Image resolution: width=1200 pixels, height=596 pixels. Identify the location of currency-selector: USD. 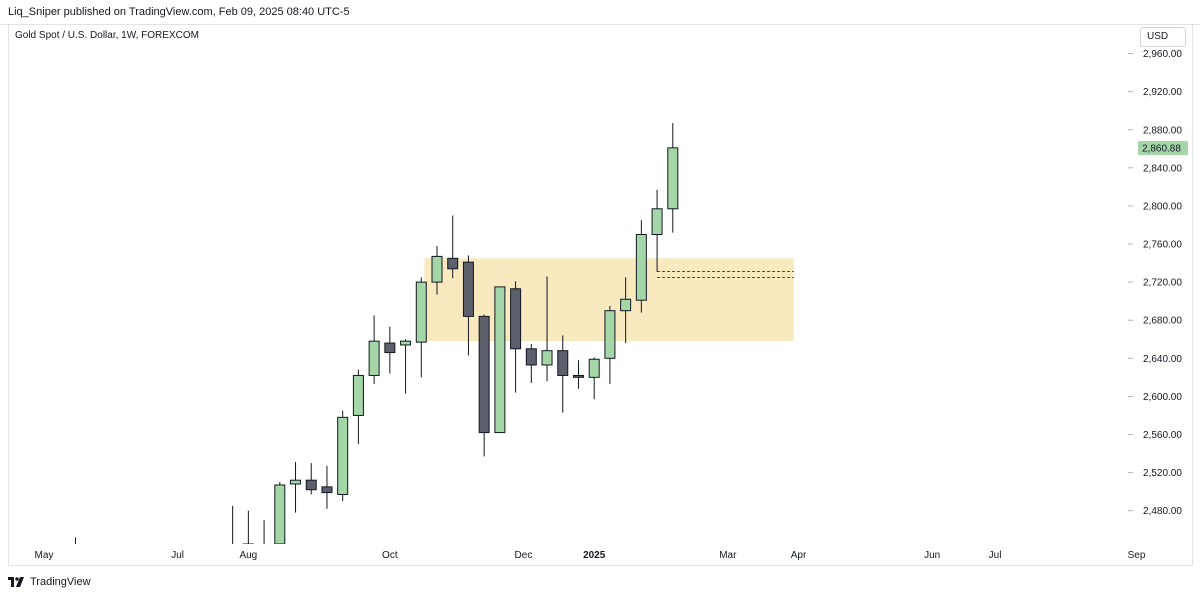
(1163, 37).